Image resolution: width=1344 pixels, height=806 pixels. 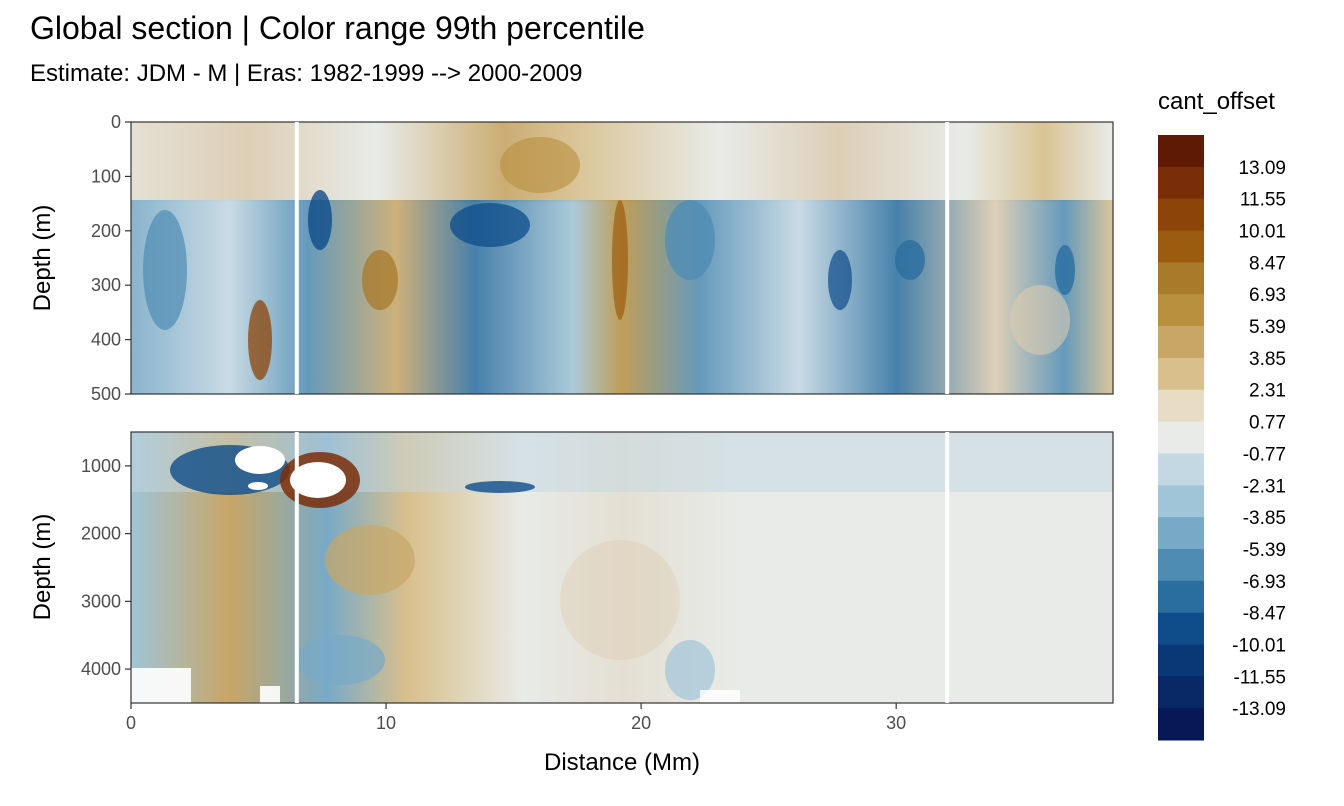 I want to click on y-axis: 0 100 200 300 400 500 1000 2000 3000 4000, so click(x=106, y=395).